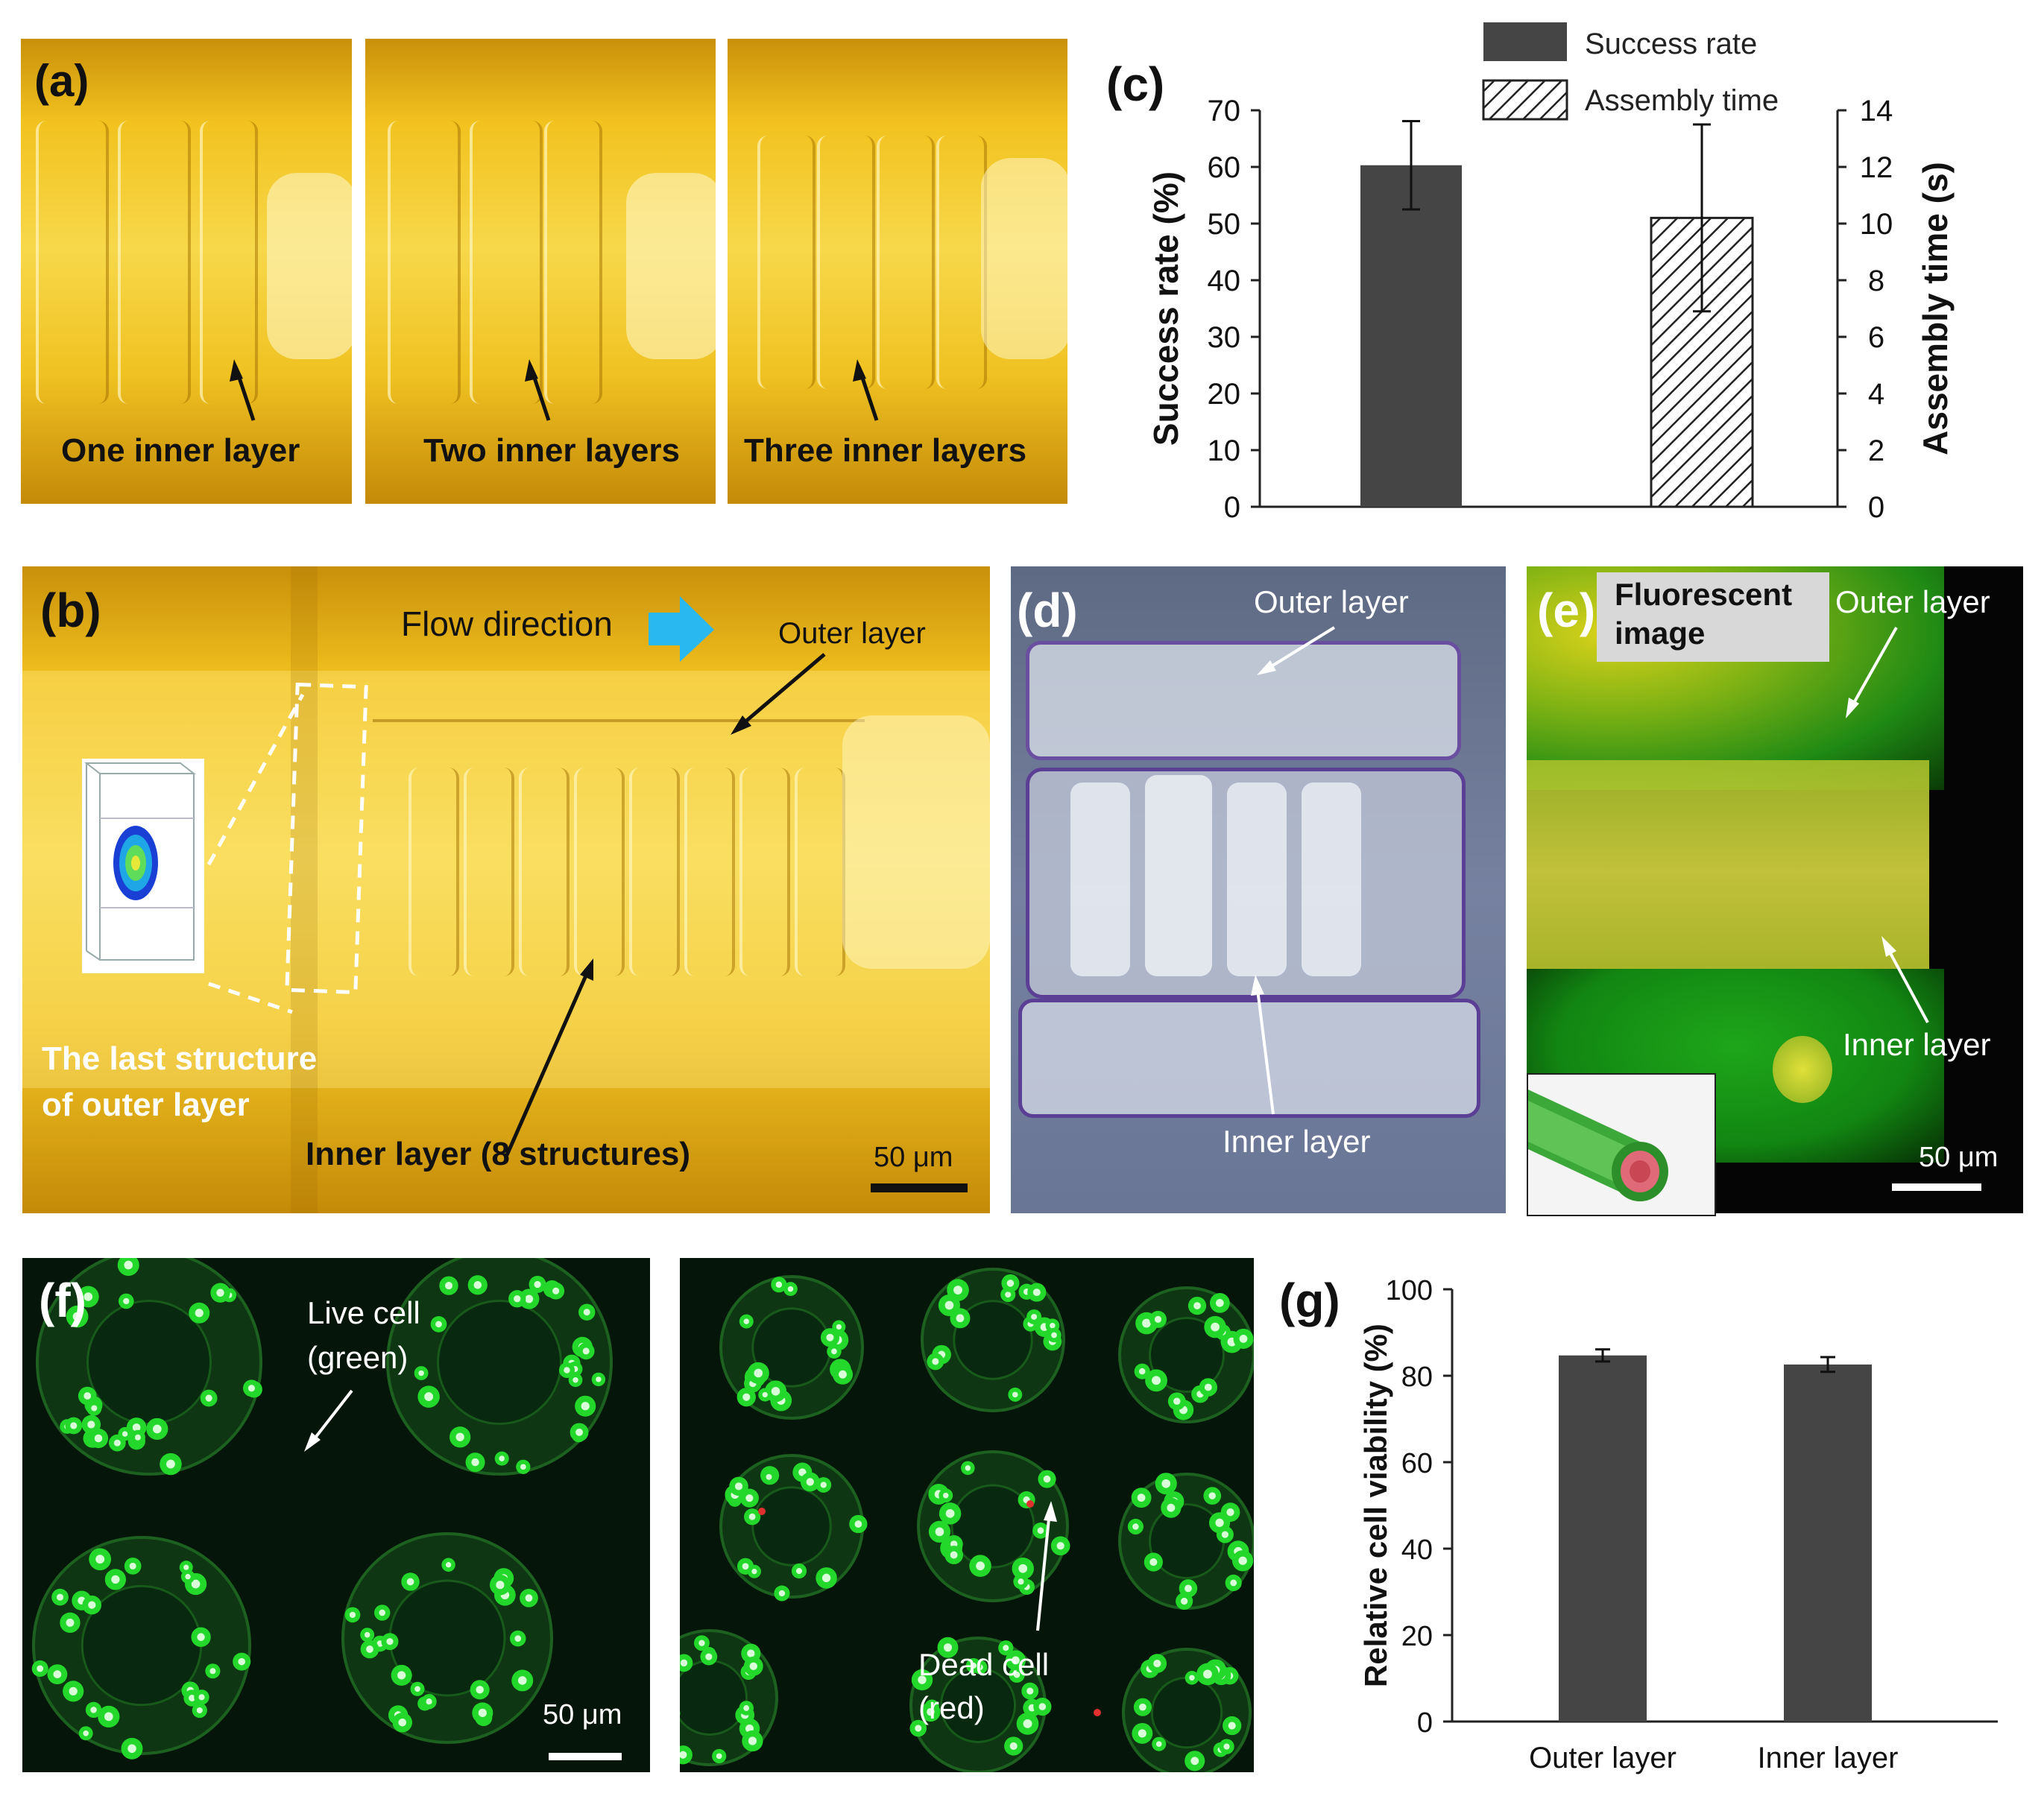  Describe the element at coordinates (681, 629) in the screenshot. I see `panel-b-flow-arrow-icon` at that location.